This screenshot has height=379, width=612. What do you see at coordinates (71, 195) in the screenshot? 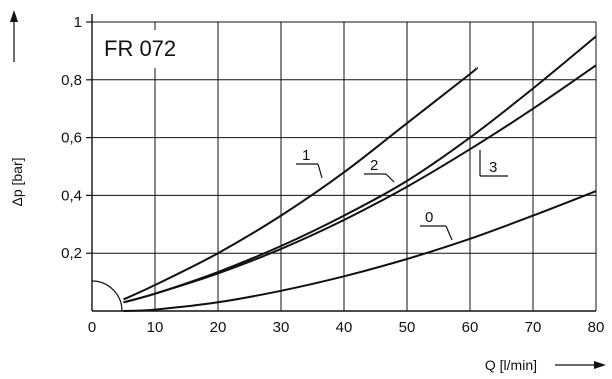
I see `y-tick-label-0,4: 0,4` at bounding box center [71, 195].